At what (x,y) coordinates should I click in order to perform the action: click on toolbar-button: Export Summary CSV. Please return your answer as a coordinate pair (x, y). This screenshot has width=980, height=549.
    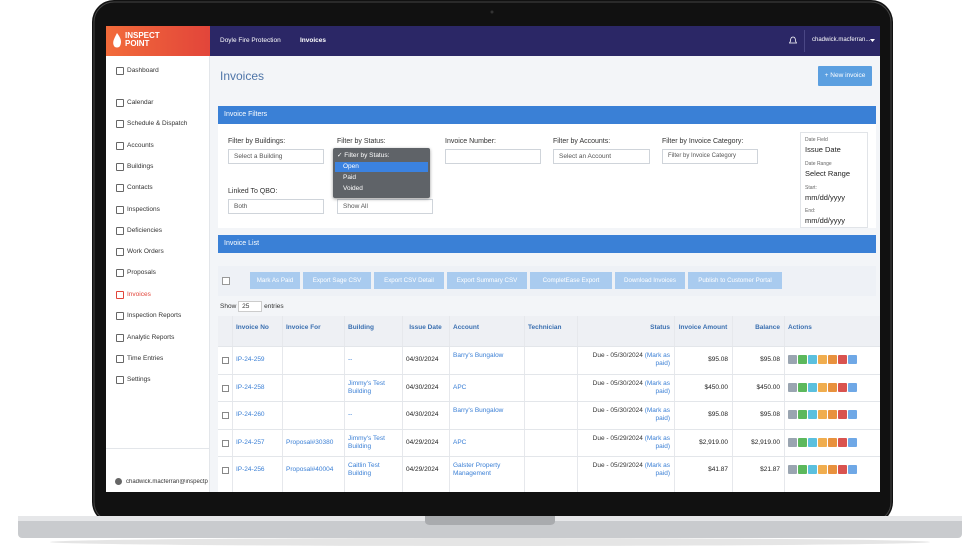
    Looking at the image, I should click on (487, 280).